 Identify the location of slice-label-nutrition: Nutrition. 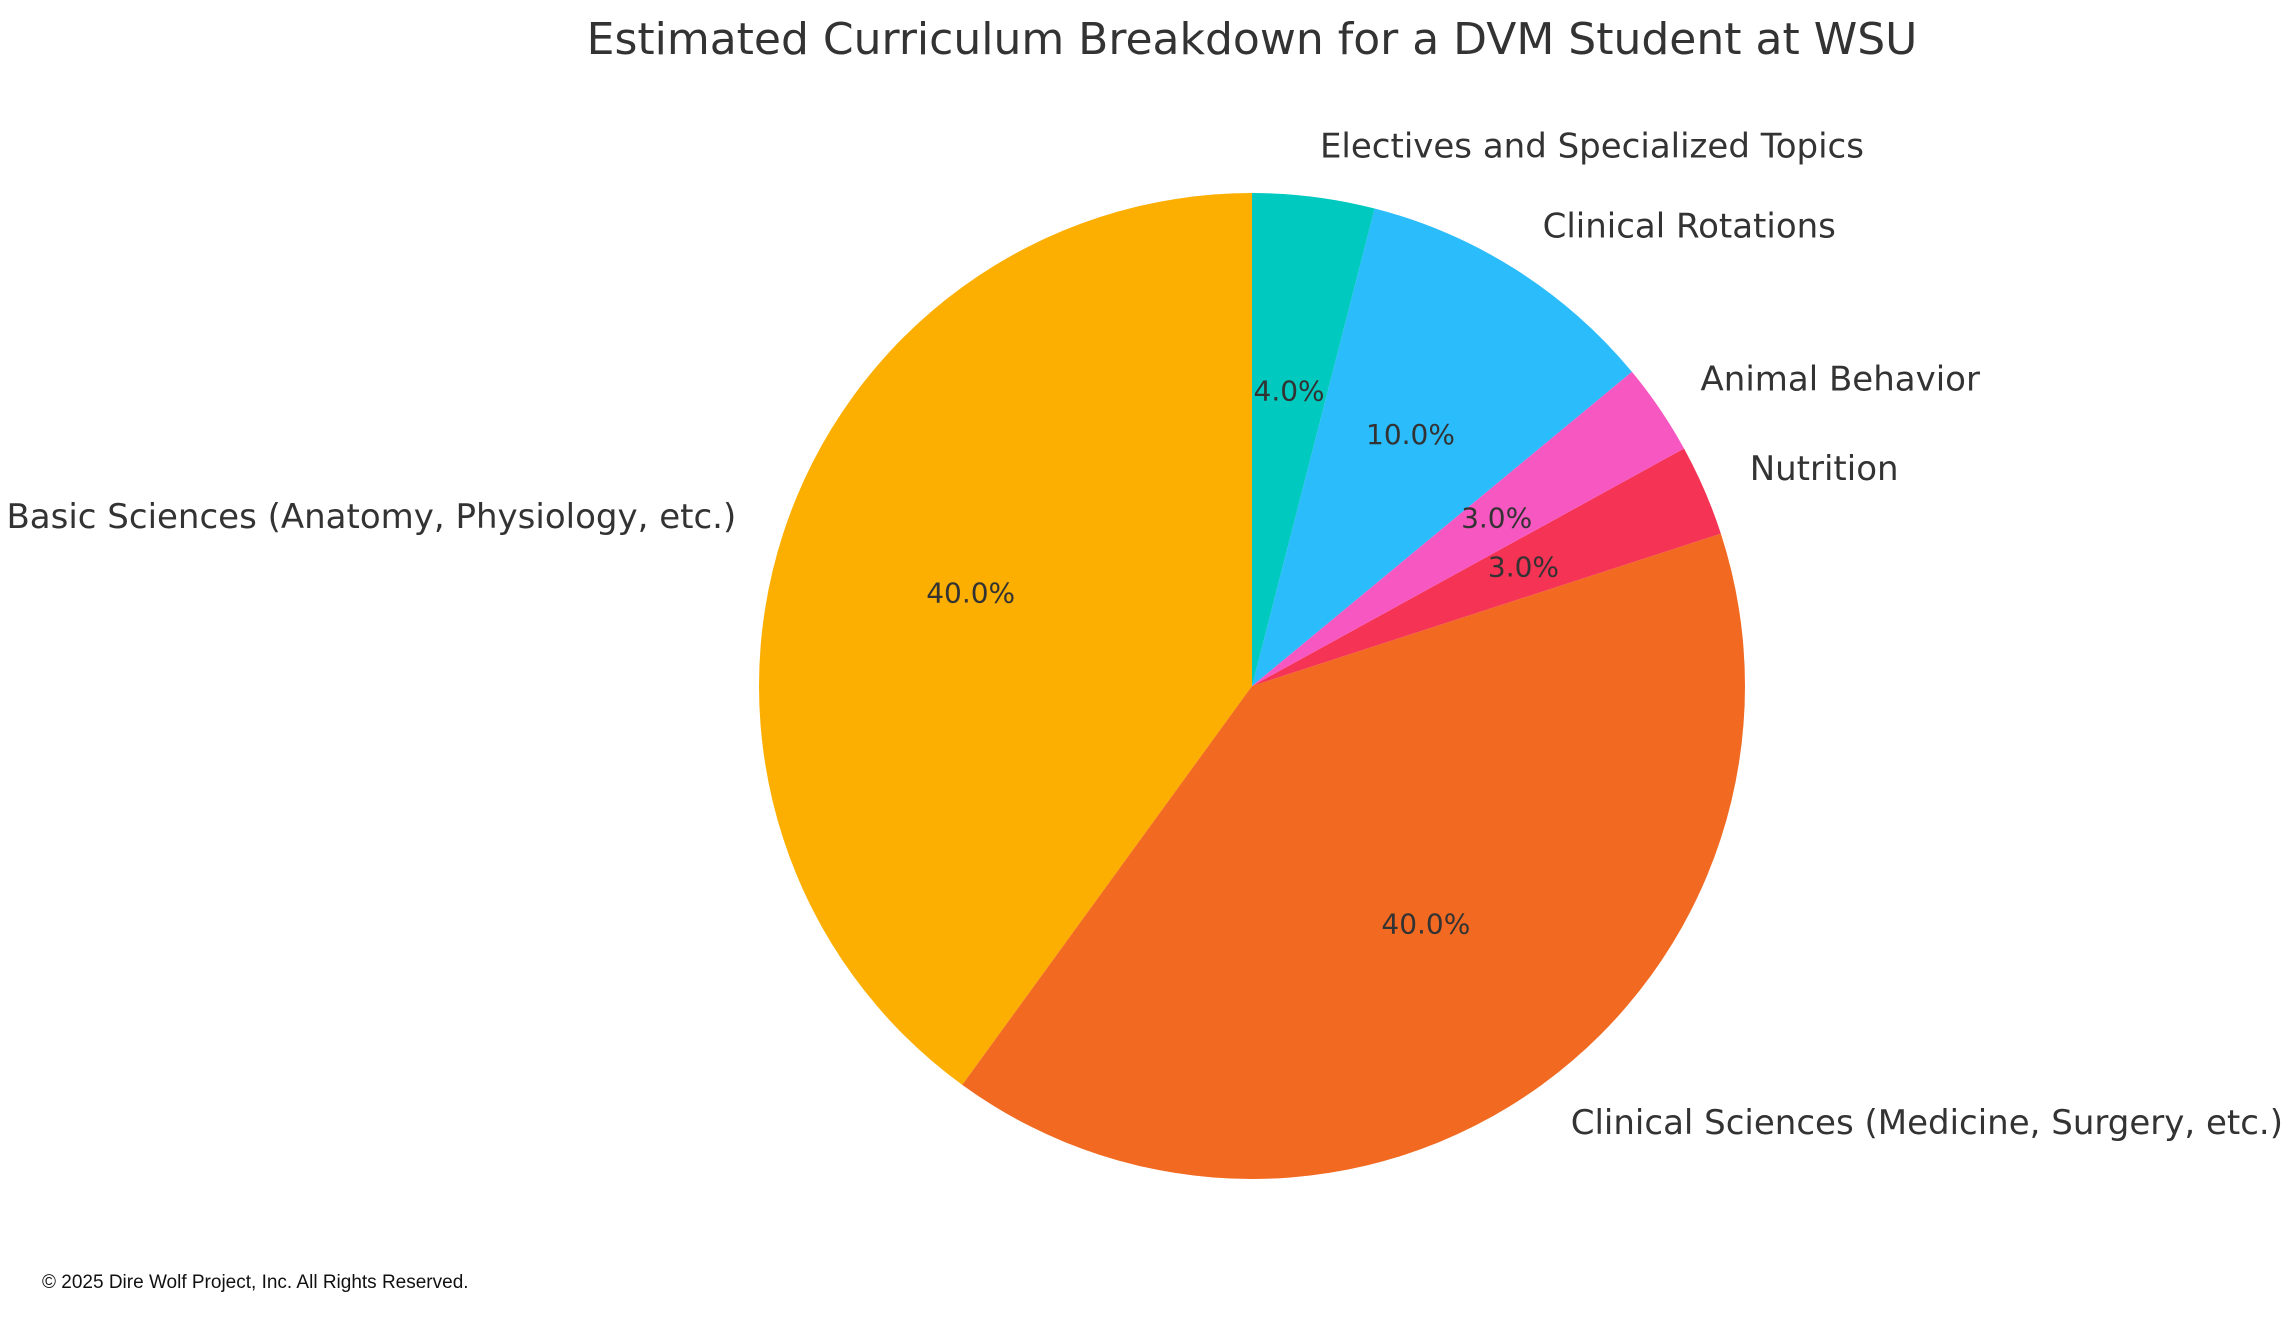
(1824, 469).